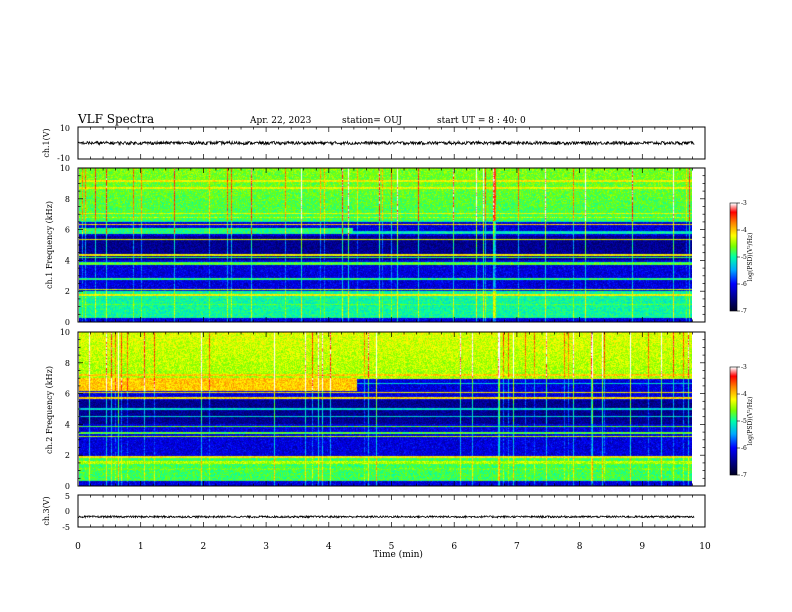  Describe the element at coordinates (374, 512) in the screenshot. I see `ch3-waveform-panel: 5 0 -5 ch.3(V)` at that location.